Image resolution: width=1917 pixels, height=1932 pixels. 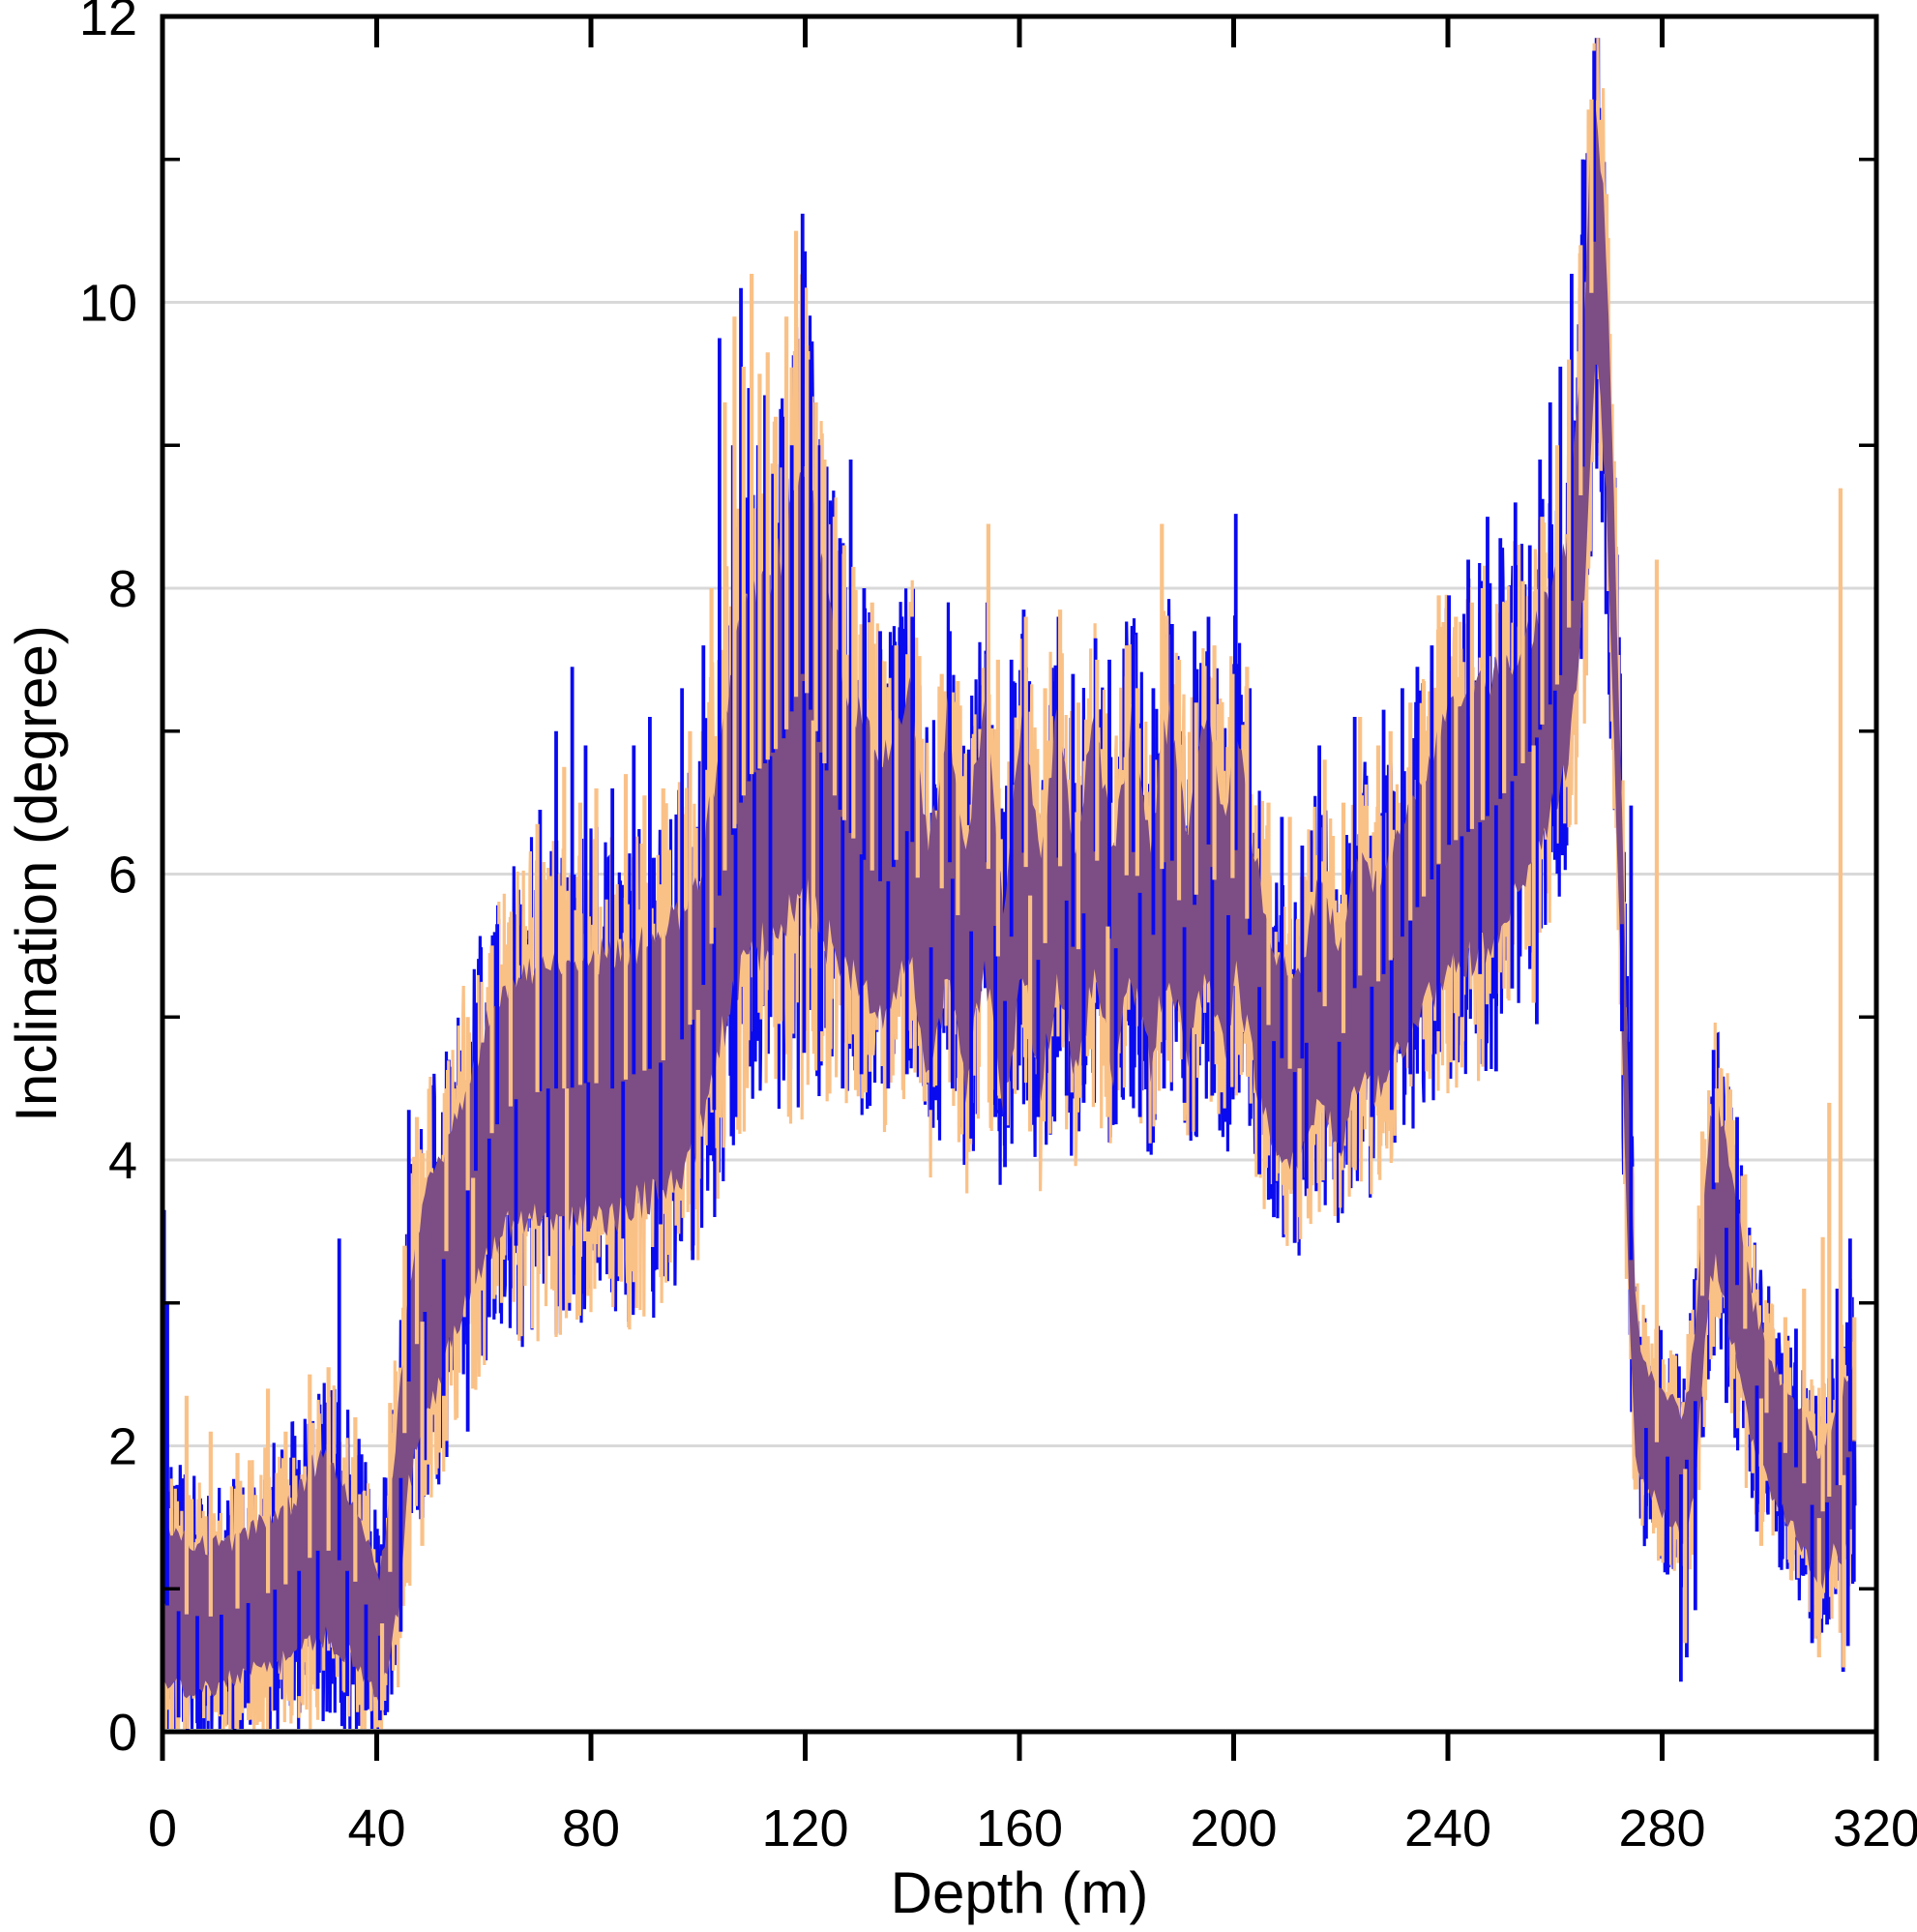 I want to click on y-tick-label-2: 2, so click(x=122, y=1447).